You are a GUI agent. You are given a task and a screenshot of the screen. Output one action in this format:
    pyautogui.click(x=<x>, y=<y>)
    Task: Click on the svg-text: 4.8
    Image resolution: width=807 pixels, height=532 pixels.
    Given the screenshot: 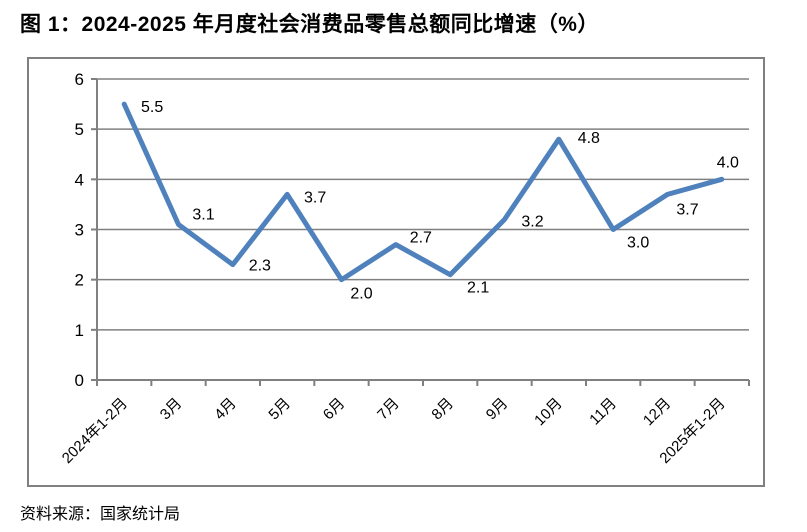 What is the action you would take?
    pyautogui.click(x=589, y=138)
    